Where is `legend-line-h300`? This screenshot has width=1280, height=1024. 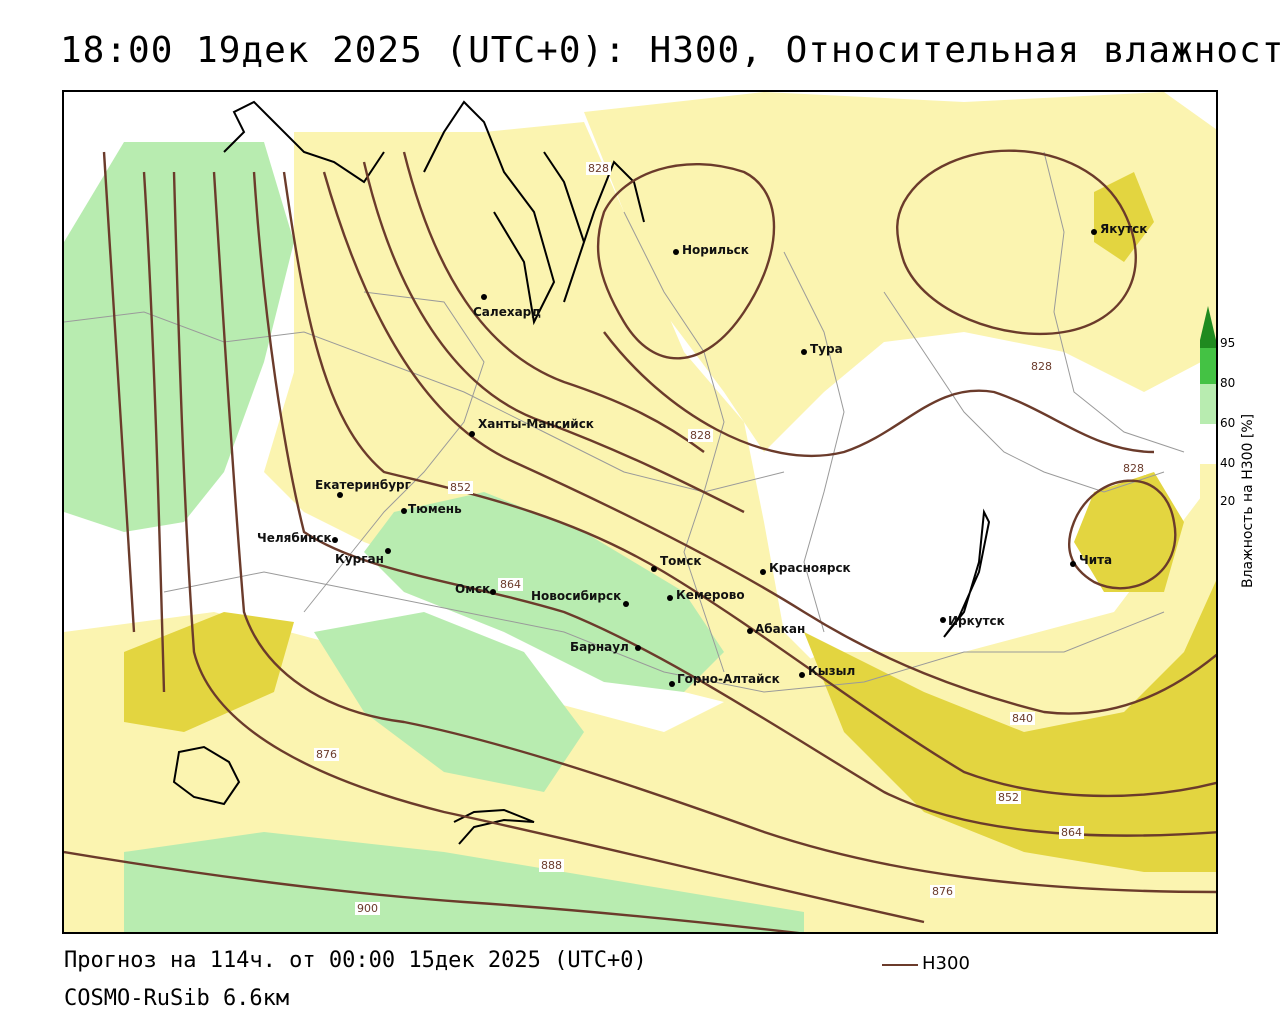 legend-line-h300 is located at coordinates (900, 965).